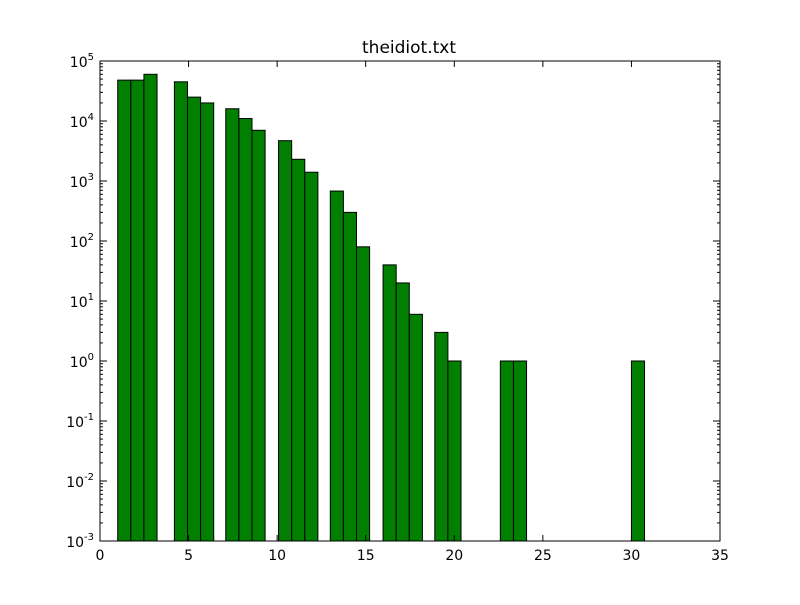 This screenshot has width=800, height=605. I want to click on y-tick-label: 10², so click(82, 241).